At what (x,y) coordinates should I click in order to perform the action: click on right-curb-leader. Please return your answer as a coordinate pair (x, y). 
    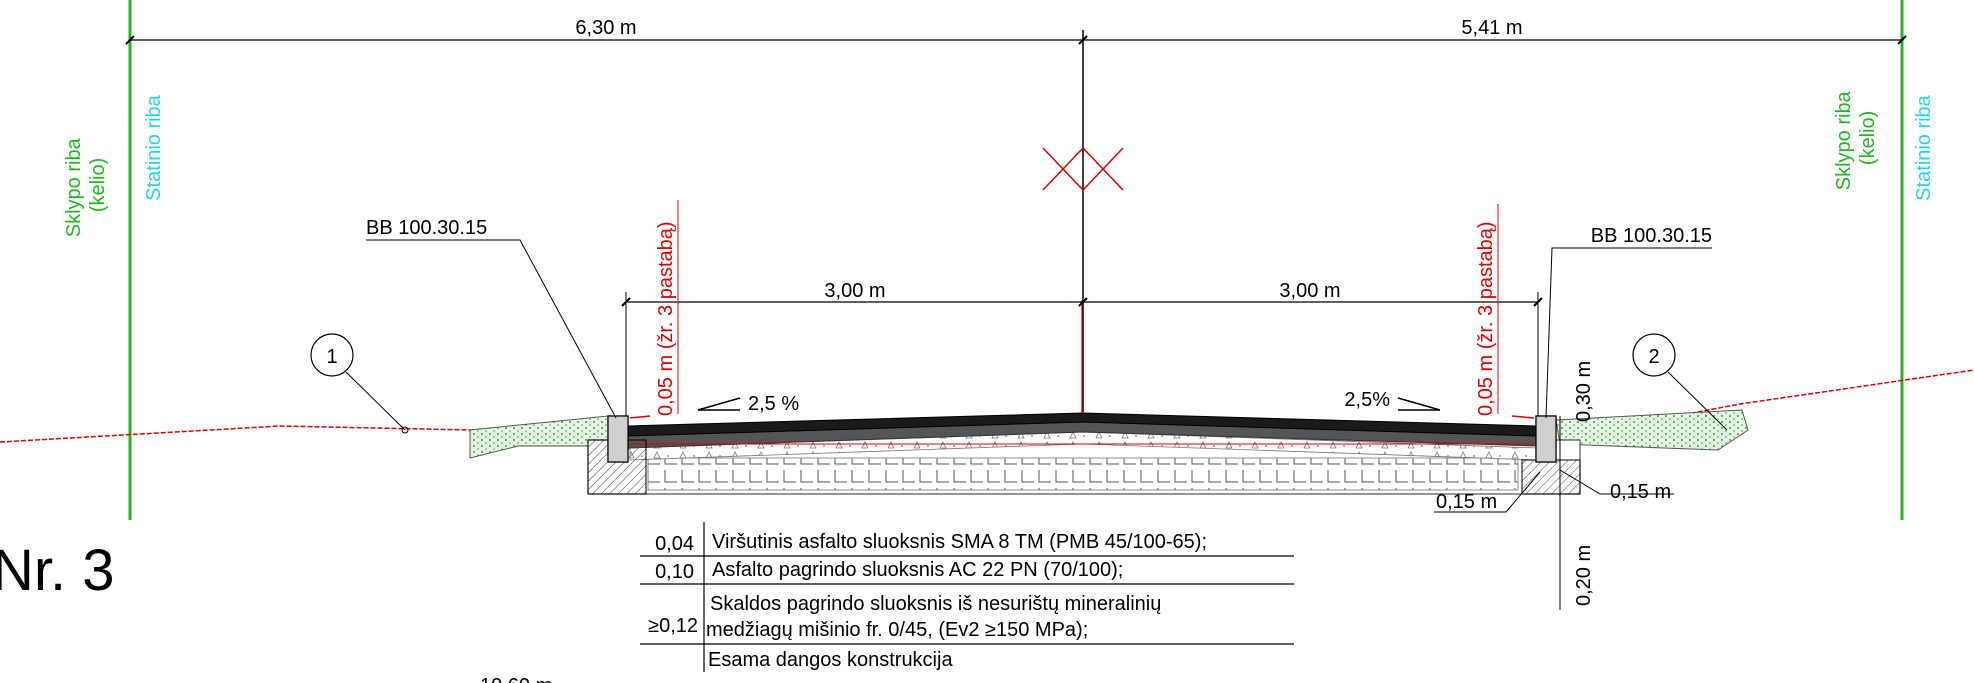
    Looking at the image, I should click on (1628, 333).